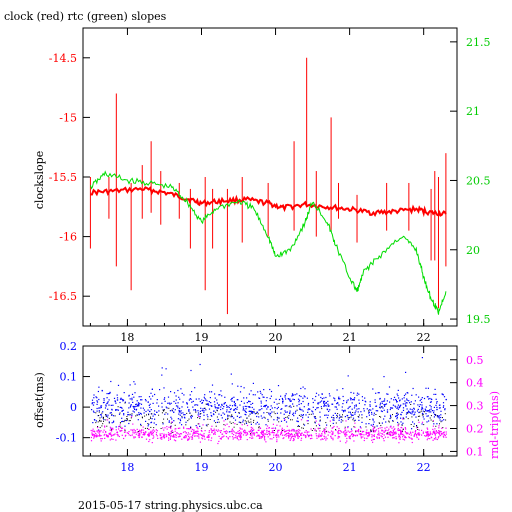 Image resolution: width=512 pixels, height=512 pixels. Describe the element at coordinates (66, 438) in the screenshot. I see `bottom-y-tick-label: -0.1` at that location.